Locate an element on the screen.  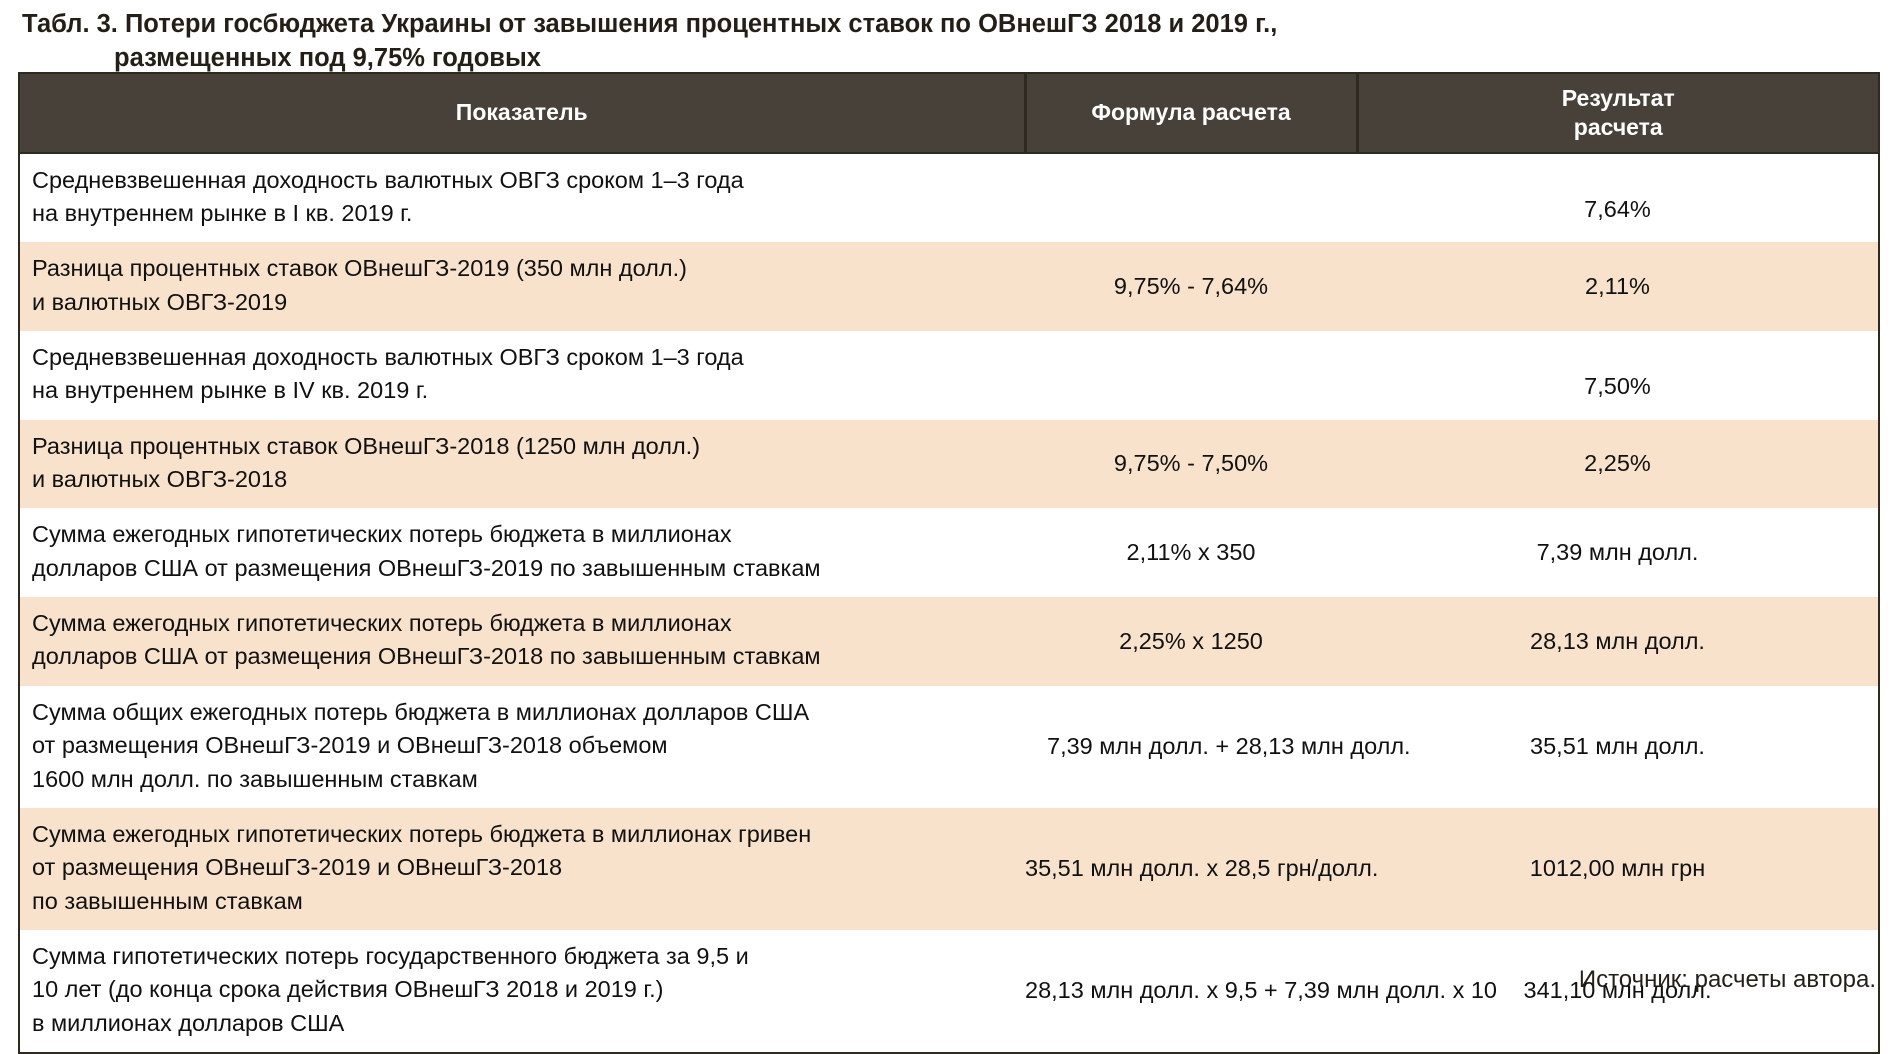
cell-formula: 7,39 млн долл. + 28,13 млн долл. is located at coordinates (1218, 746).